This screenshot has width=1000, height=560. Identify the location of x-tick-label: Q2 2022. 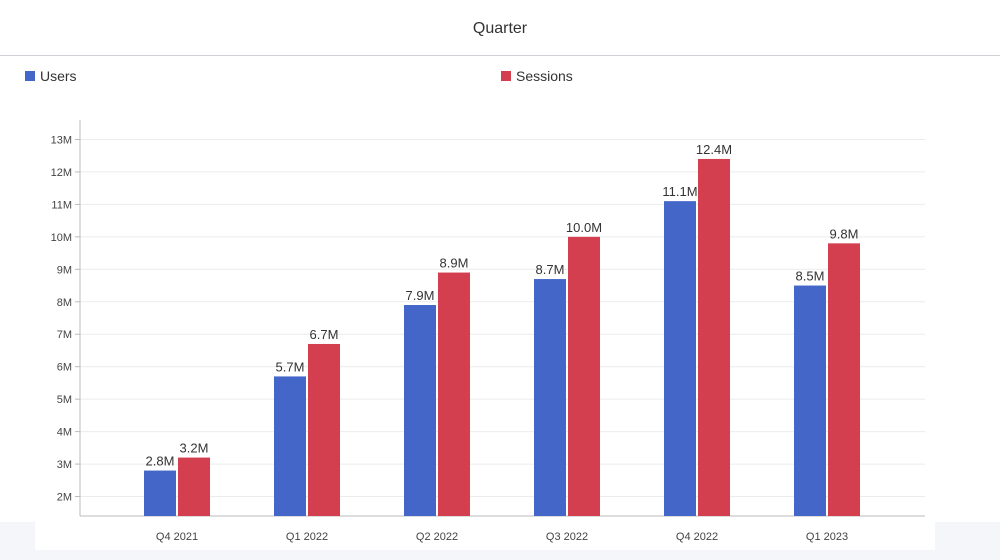
(437, 537).